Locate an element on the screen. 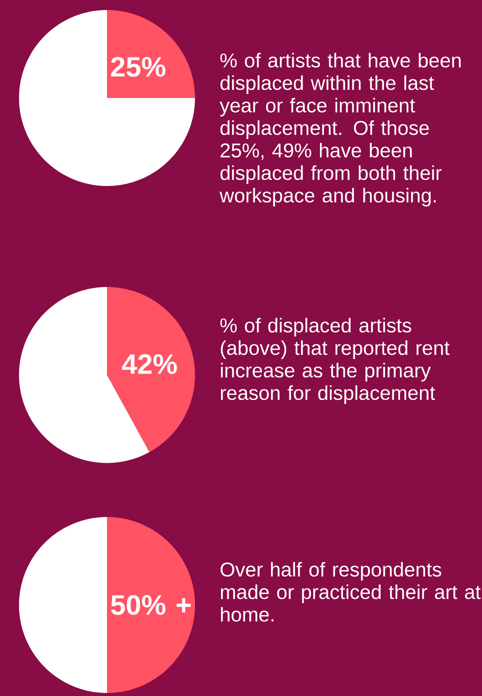 Image resolution: width=482 pixels, height=696 pixels. data-label: 42% is located at coordinates (149, 364).